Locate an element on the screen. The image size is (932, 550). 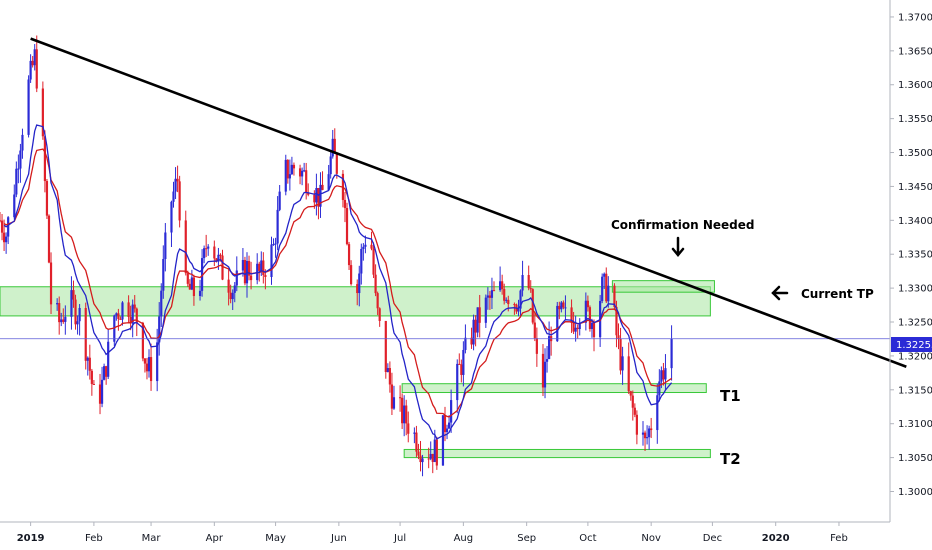
y-tick-label: 1.33000 is located at coordinates (915, 289).